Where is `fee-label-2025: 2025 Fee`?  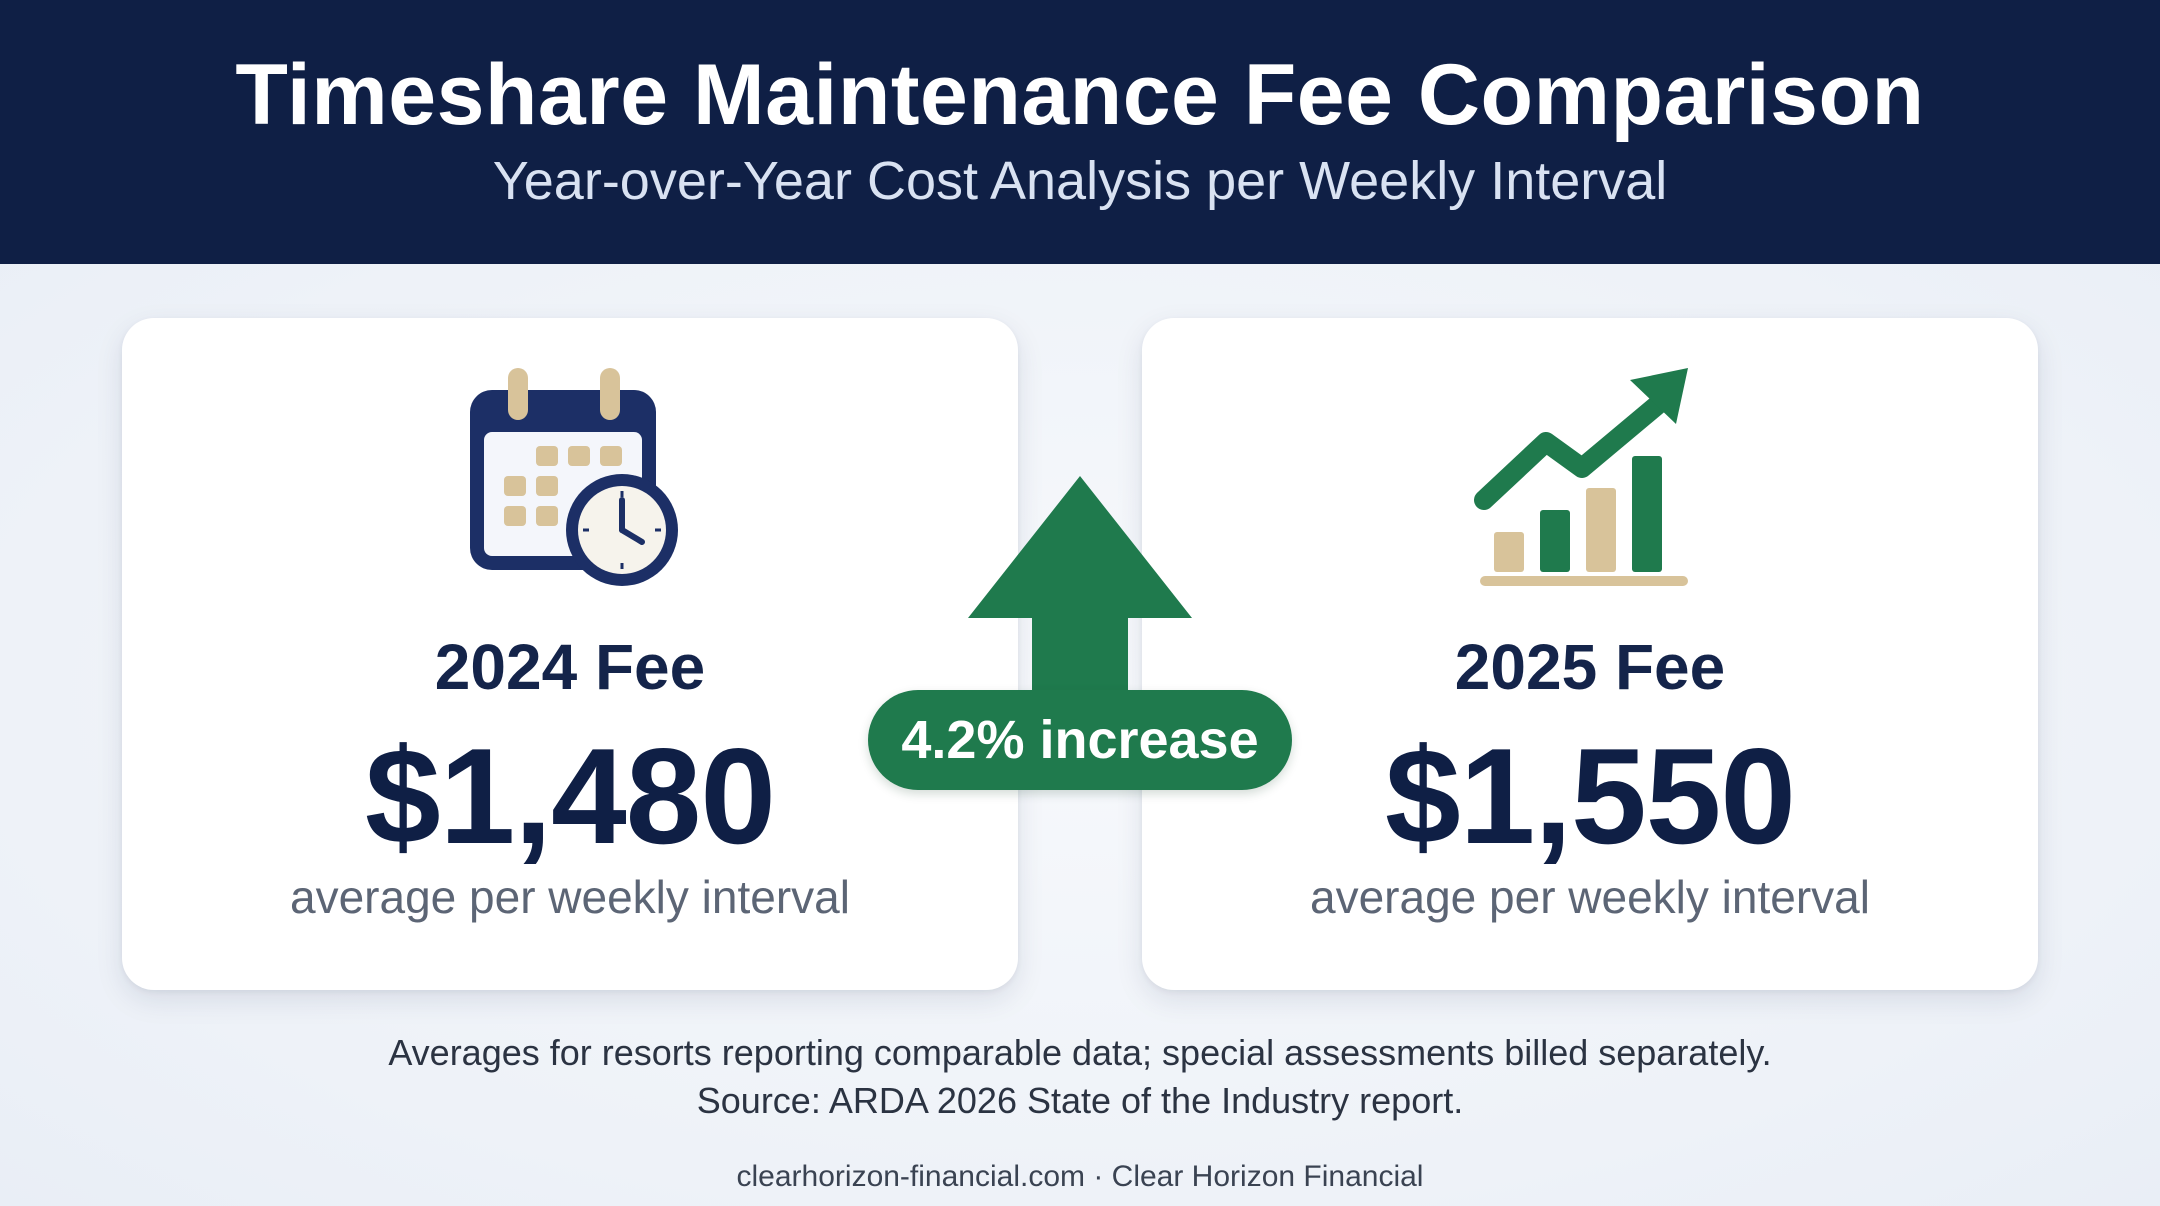 fee-label-2025: 2025 Fee is located at coordinates (1590, 667).